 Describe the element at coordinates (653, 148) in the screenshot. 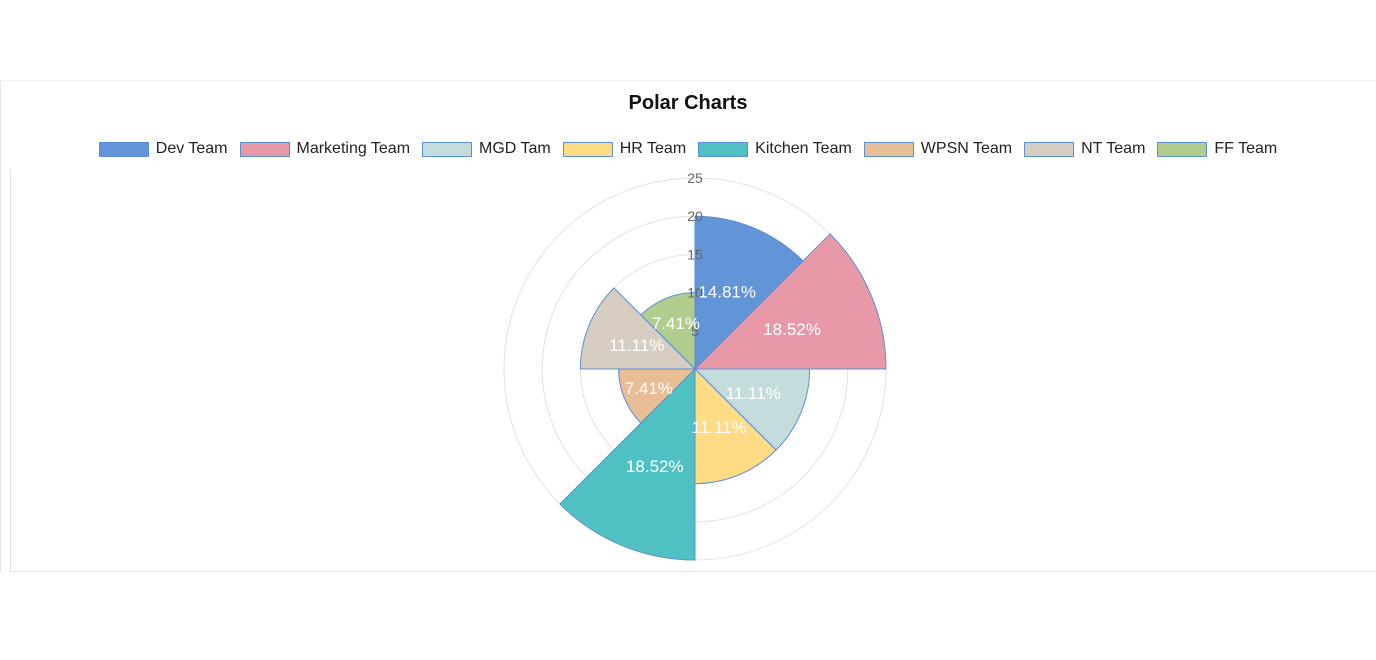

I see `legend-label: HR Team` at that location.